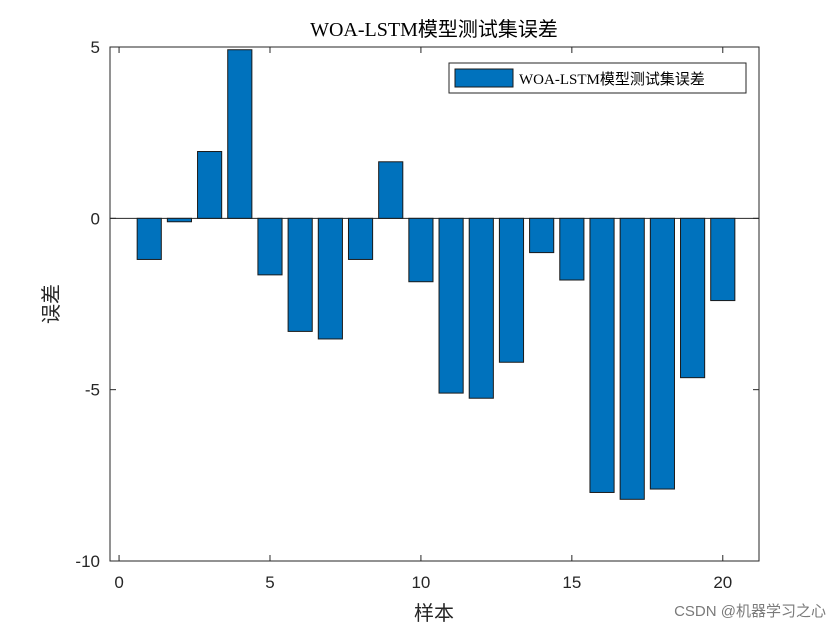 Image resolution: width=840 pixels, height=630 pixels. What do you see at coordinates (484, 78) in the screenshot?
I see `legend-swatch` at bounding box center [484, 78].